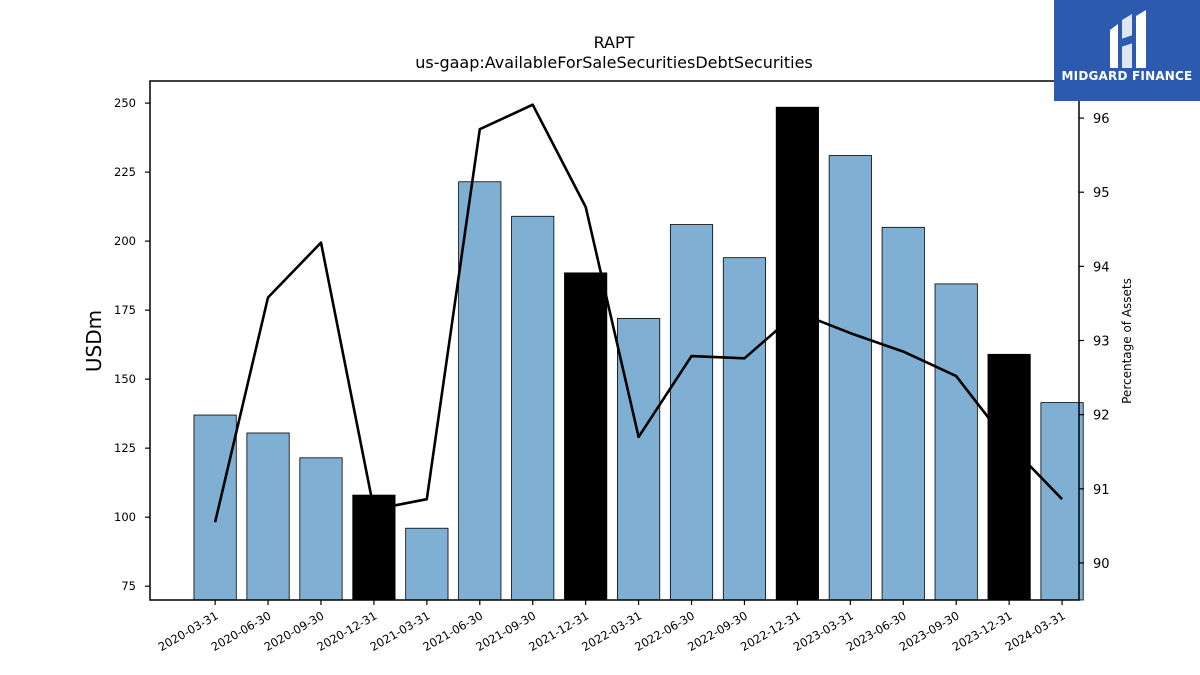  What do you see at coordinates (1101, 193) in the screenshot?
I see `y2-tick-label: 95` at bounding box center [1101, 193].